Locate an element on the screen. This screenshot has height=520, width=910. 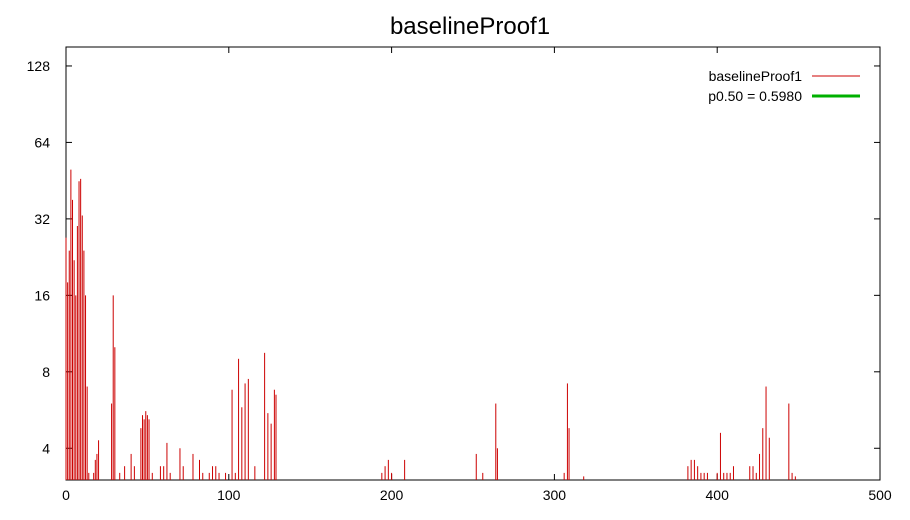
y-tick-label: 128 is located at coordinates (39, 66).